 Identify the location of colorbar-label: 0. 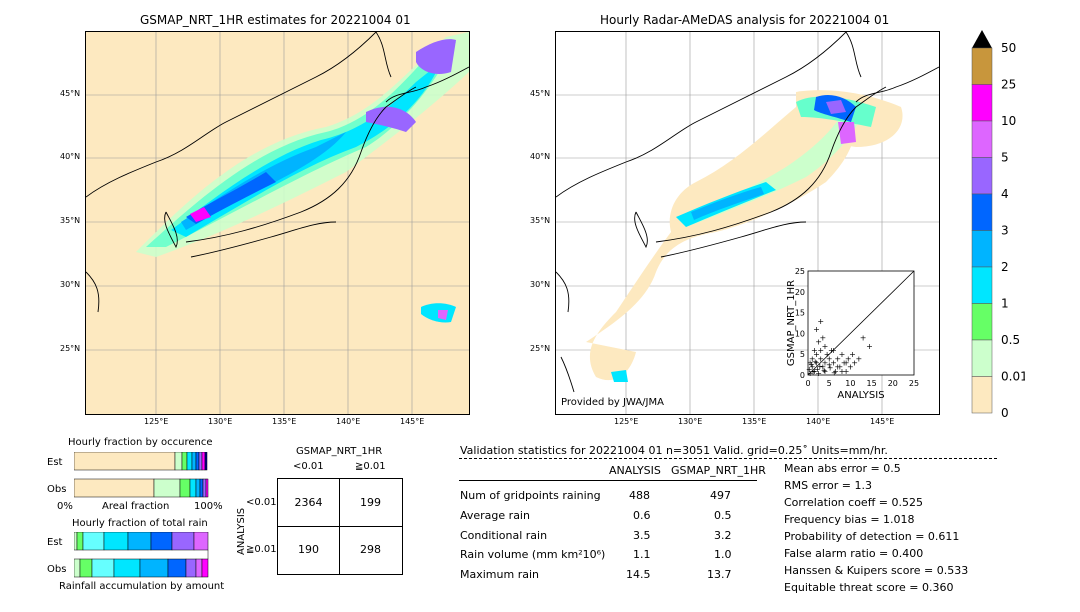
(1005, 412).